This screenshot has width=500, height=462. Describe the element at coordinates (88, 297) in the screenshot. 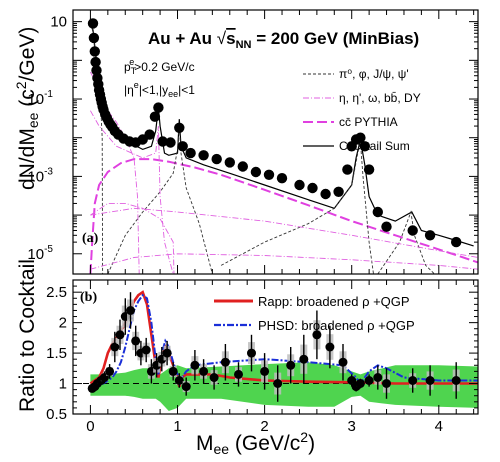

I see `panel-b-tag: (b)` at that location.